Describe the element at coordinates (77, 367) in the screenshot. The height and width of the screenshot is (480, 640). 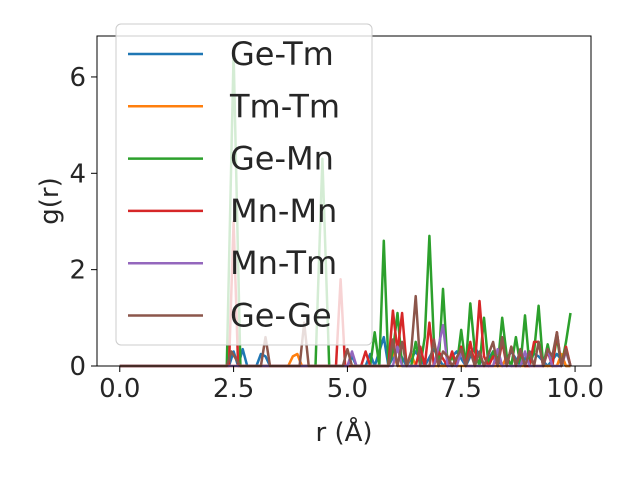
I see `y-tick-label: 0` at that location.